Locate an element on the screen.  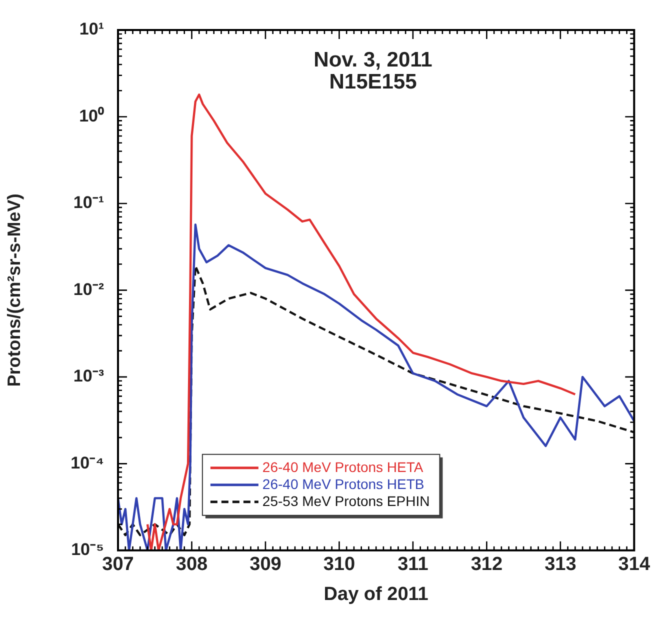
y-tick-label: 10⁻³ is located at coordinates (88, 376).